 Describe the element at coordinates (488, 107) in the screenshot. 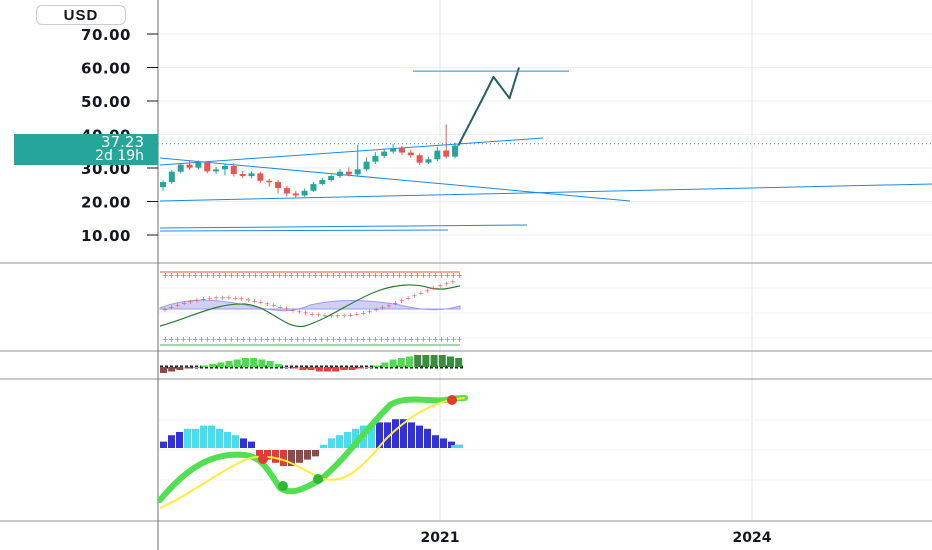

I see `projection-path-drawing` at that location.